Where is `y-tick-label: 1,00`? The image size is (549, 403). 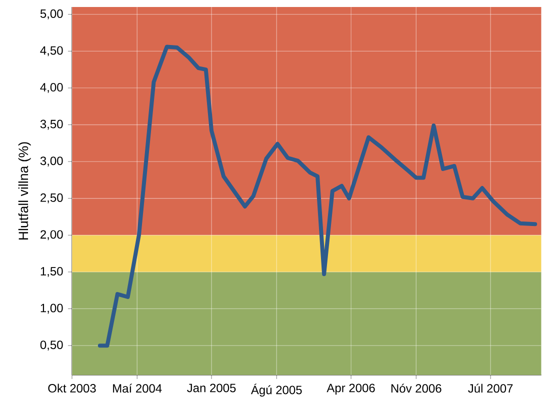 y-tick-label: 1,00 is located at coordinates (51, 309).